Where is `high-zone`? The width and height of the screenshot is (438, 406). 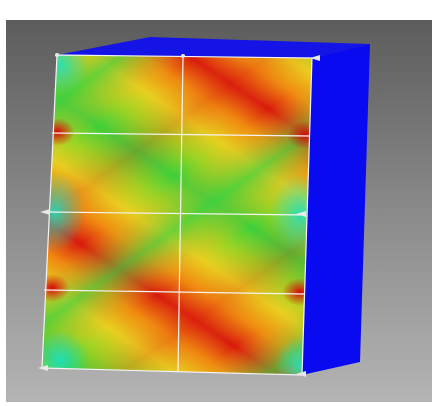
high-zone is located at coordinates (299, 135).